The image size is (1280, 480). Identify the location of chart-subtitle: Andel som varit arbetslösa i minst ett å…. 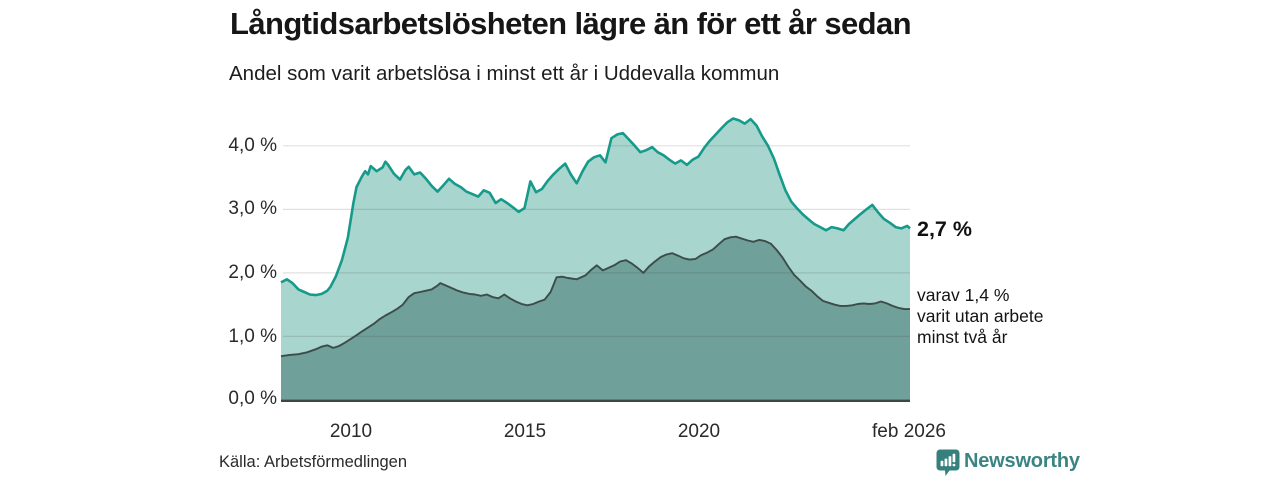
(504, 73).